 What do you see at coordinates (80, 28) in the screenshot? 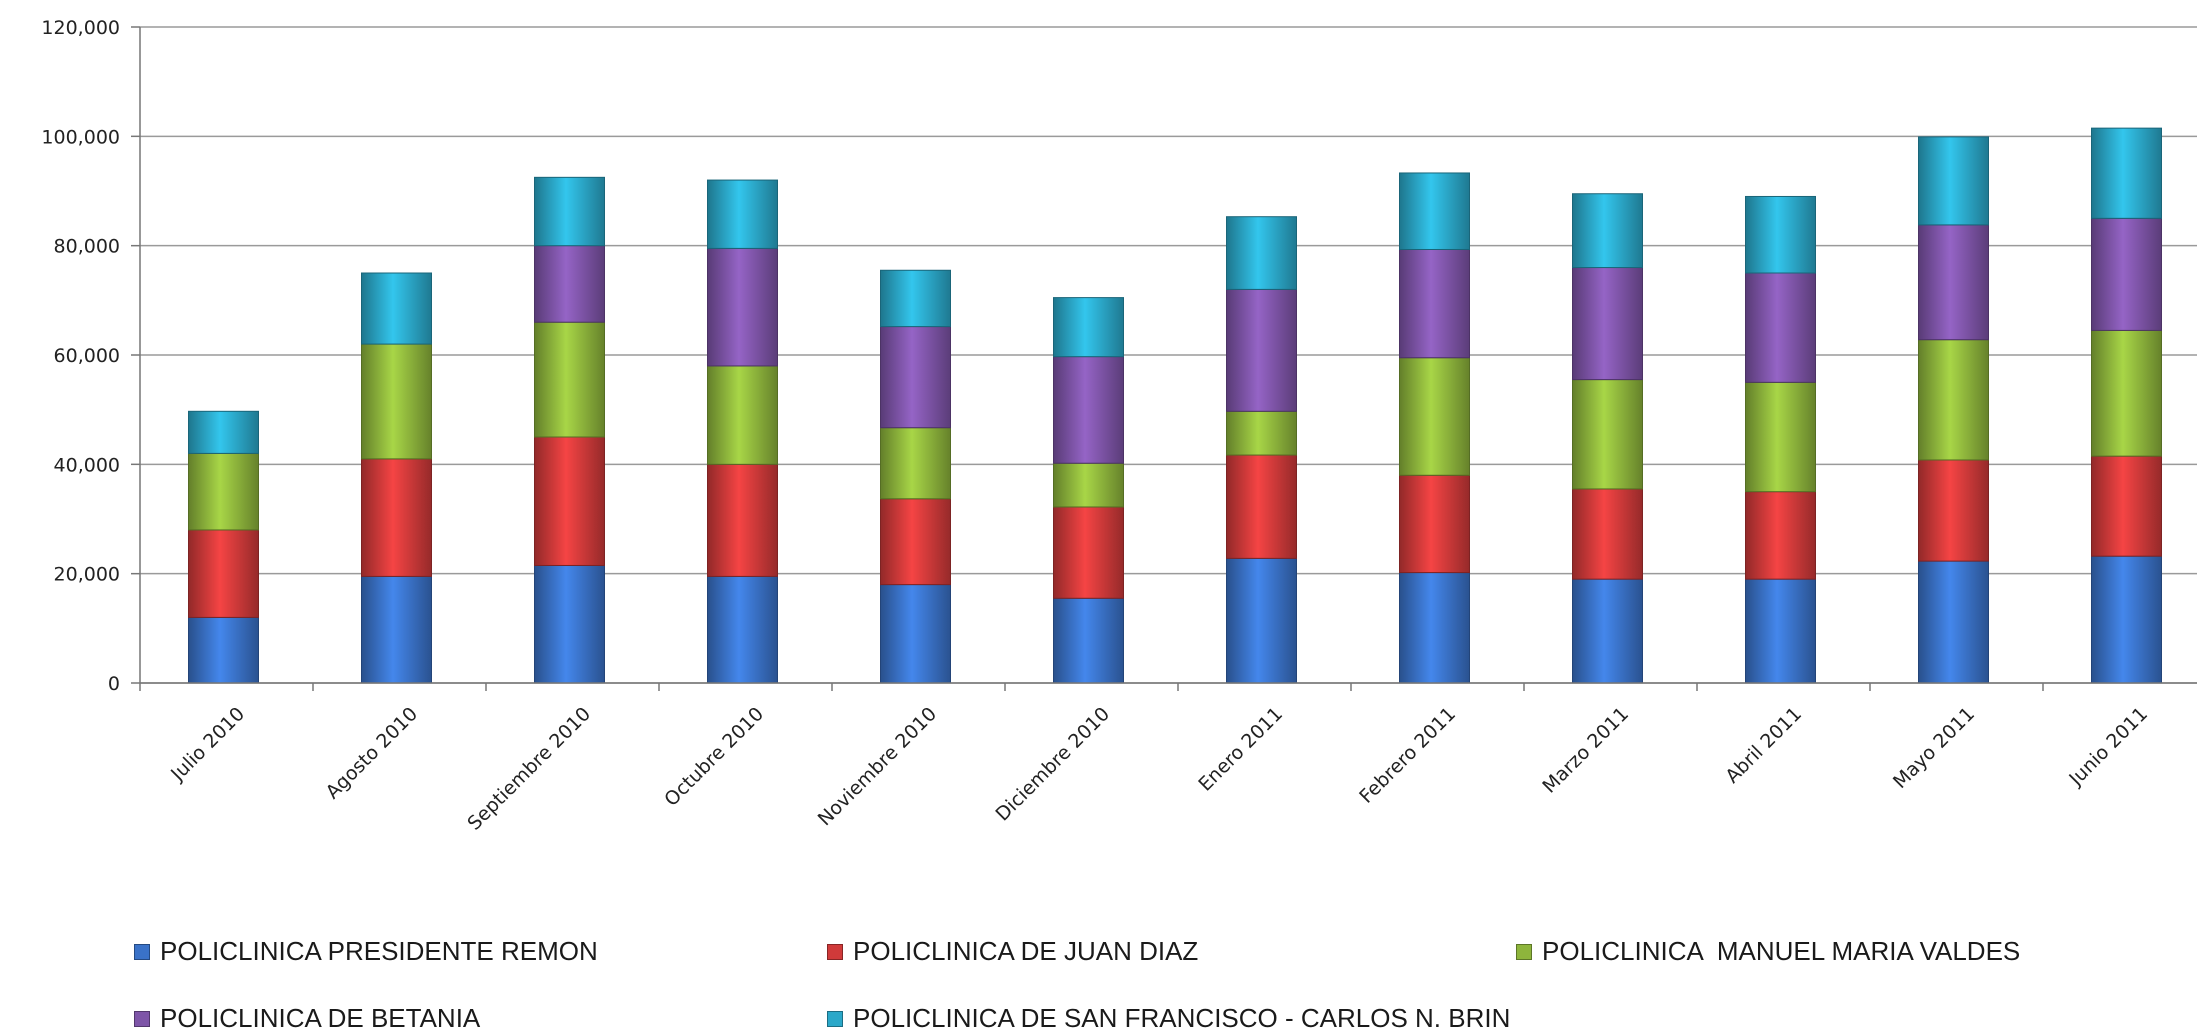
I see `y-tick-label: 120,000` at bounding box center [80, 28].